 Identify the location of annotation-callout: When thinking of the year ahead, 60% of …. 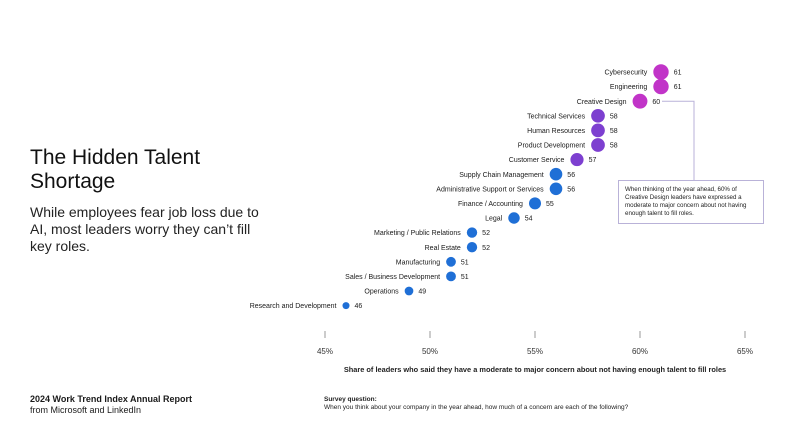
(691, 202).